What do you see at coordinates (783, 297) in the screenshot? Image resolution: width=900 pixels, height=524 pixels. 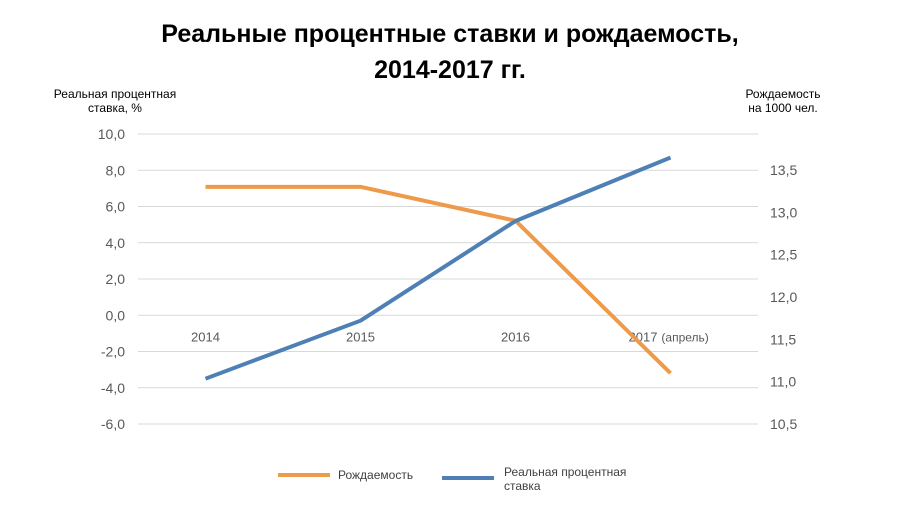 I see `right-tick-label: 12,0` at bounding box center [783, 297].